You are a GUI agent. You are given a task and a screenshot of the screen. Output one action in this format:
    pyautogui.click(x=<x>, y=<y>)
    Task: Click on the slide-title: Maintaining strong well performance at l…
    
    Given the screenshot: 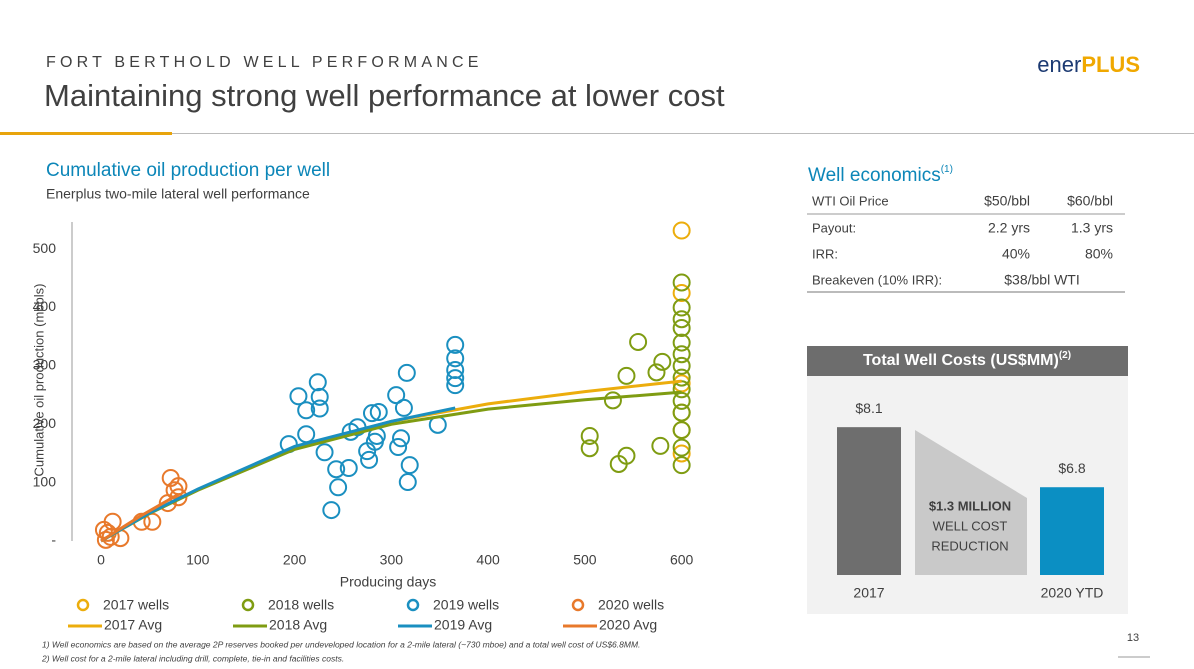 What is the action you would take?
    pyautogui.click(x=384, y=95)
    